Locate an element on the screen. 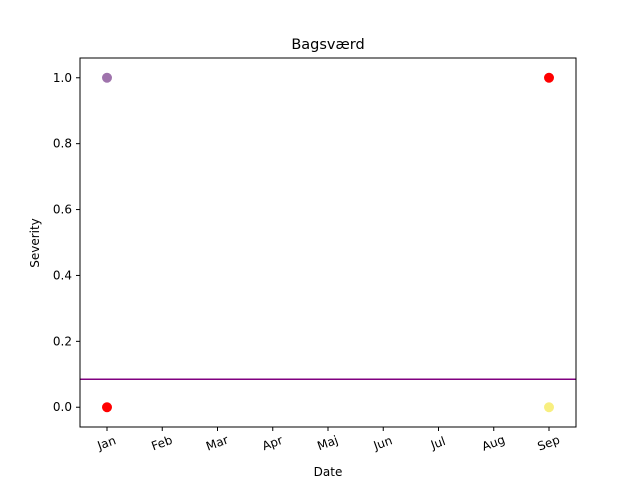  y-tick-label: 0.6 is located at coordinates (62, 210).